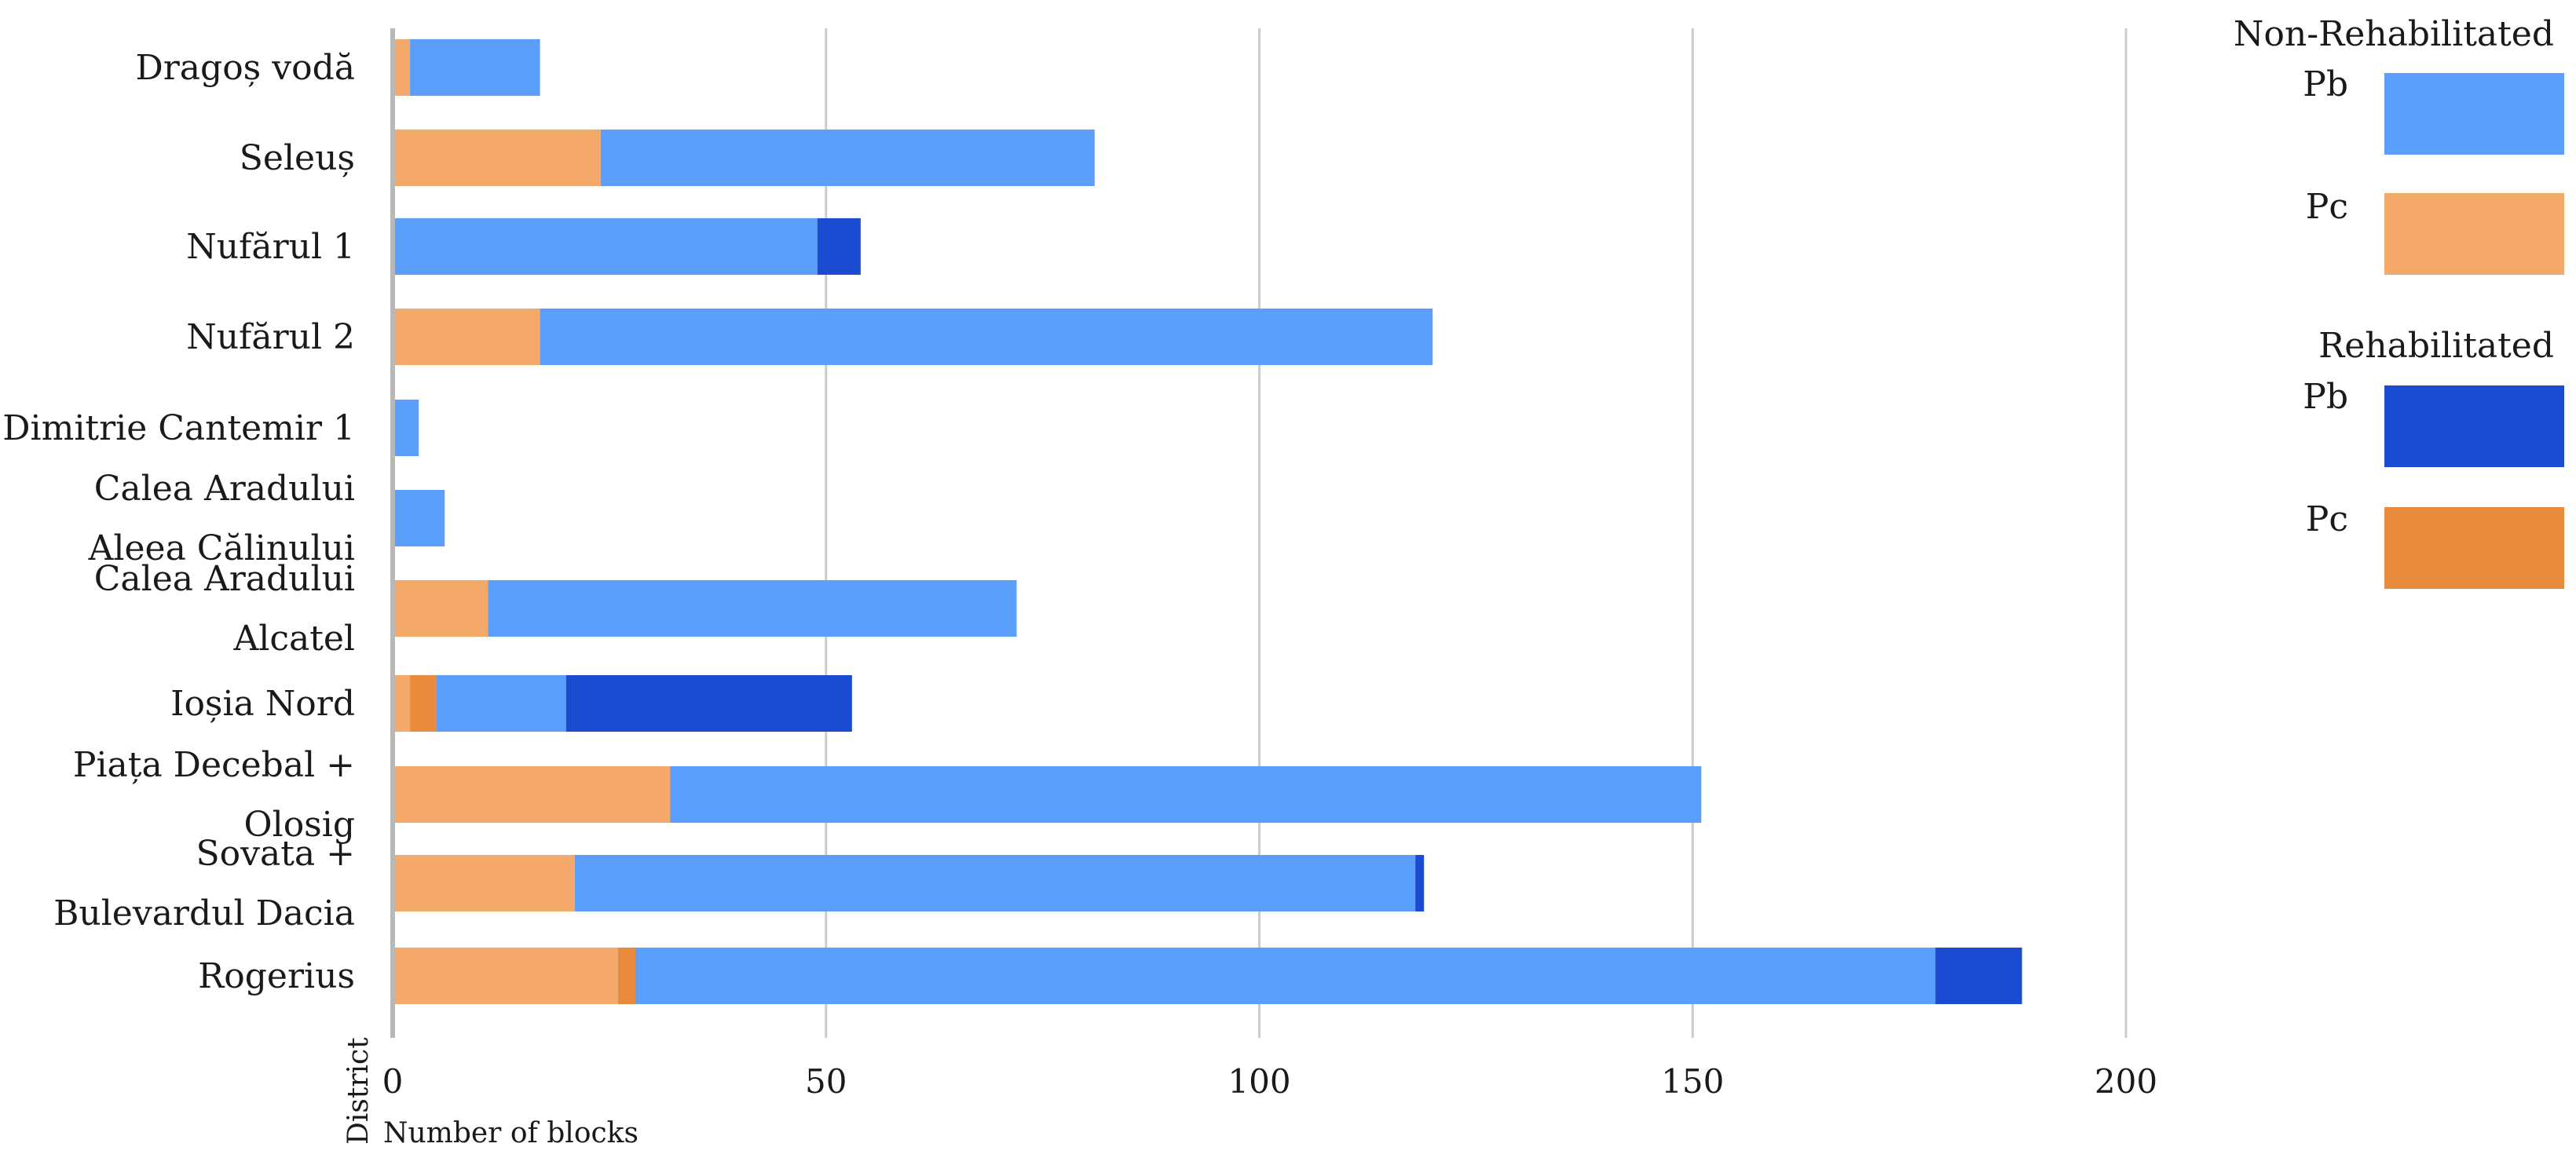 Image resolution: width=2576 pixels, height=1158 pixels. Describe the element at coordinates (2126, 1081) in the screenshot. I see `x-tick-label: 200` at that location.